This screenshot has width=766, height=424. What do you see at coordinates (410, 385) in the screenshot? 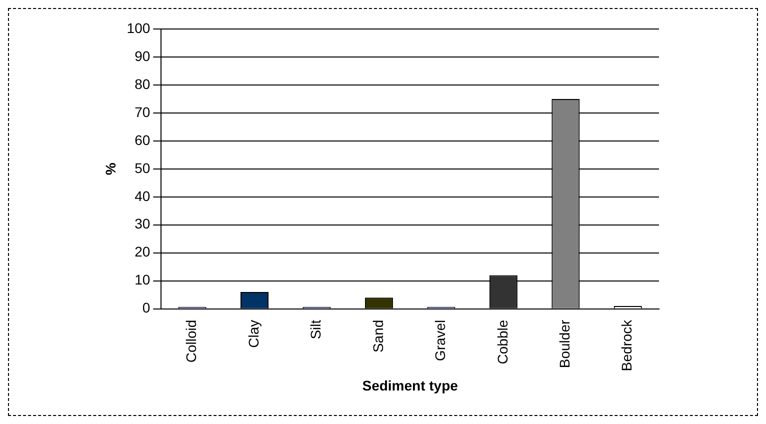
I see `x-axis-title: Sediment type` at bounding box center [410, 385].